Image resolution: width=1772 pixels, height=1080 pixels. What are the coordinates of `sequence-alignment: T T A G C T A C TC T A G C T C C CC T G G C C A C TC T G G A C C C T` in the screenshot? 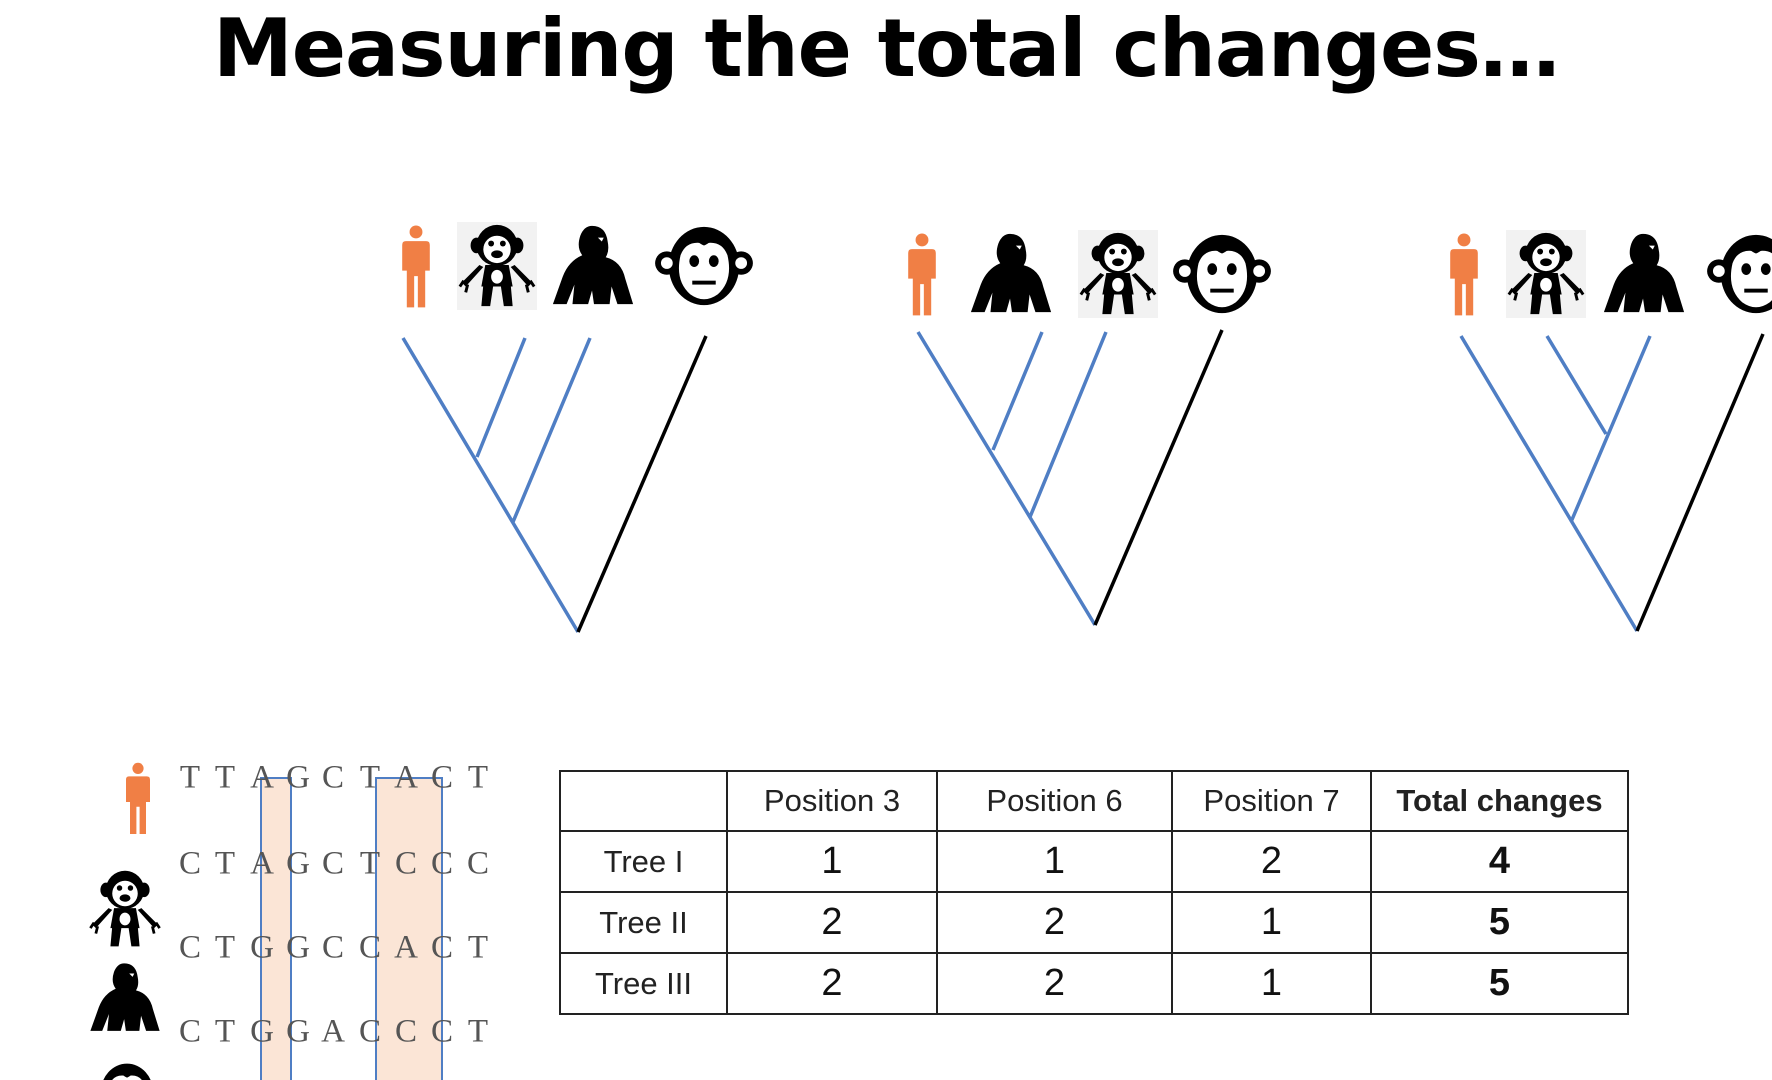 It's located at (288, 920).